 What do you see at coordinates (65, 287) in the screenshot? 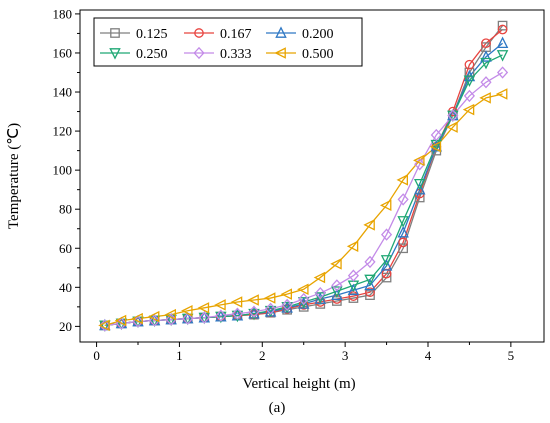
I see `y-tick-label: 40` at bounding box center [65, 287].